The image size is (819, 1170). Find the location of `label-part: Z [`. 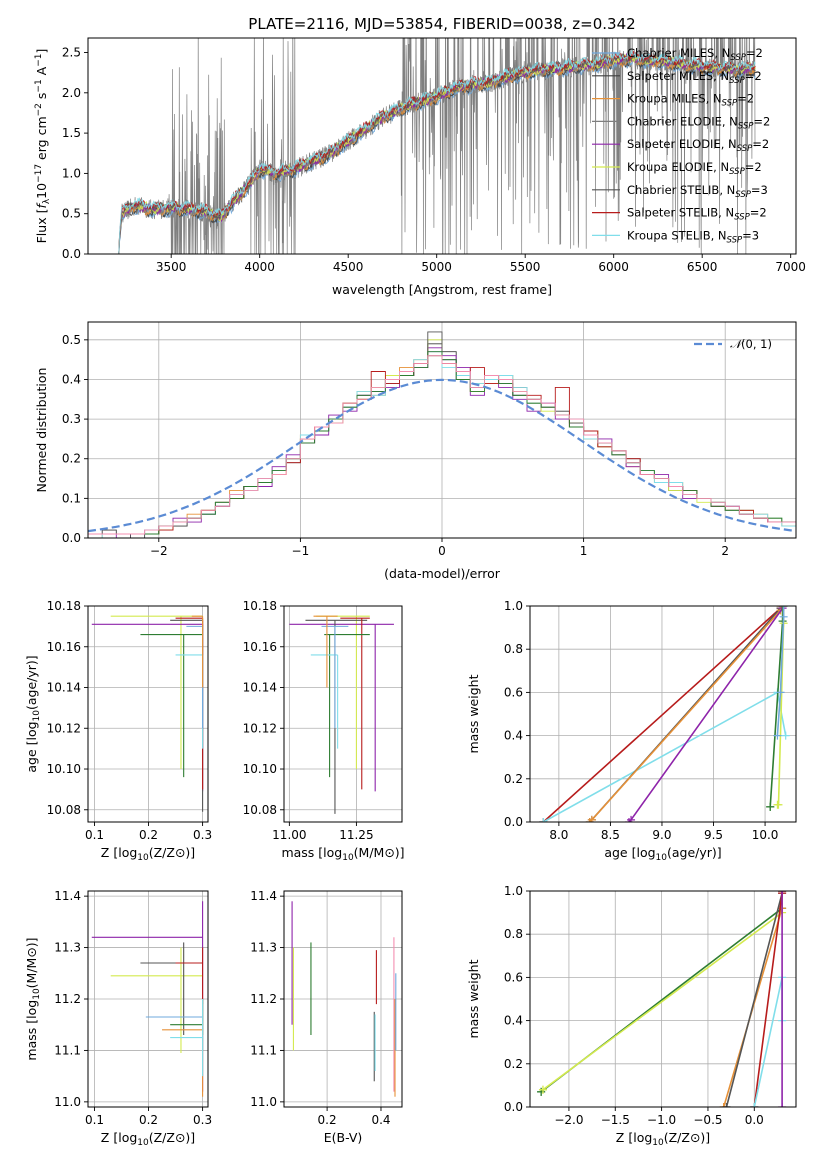

label-part: Z [ is located at coordinates (109, 852).